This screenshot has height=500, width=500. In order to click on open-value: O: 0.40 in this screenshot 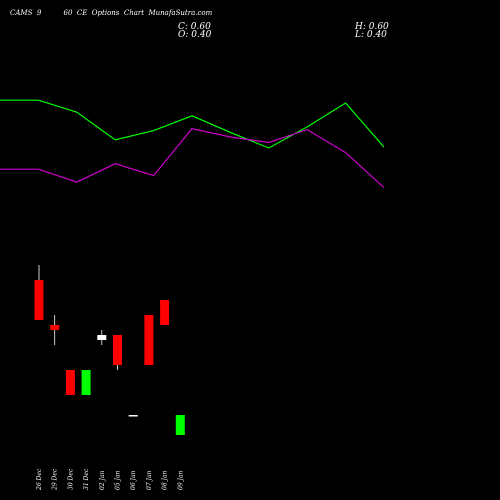, I will do `click(195, 35)`.